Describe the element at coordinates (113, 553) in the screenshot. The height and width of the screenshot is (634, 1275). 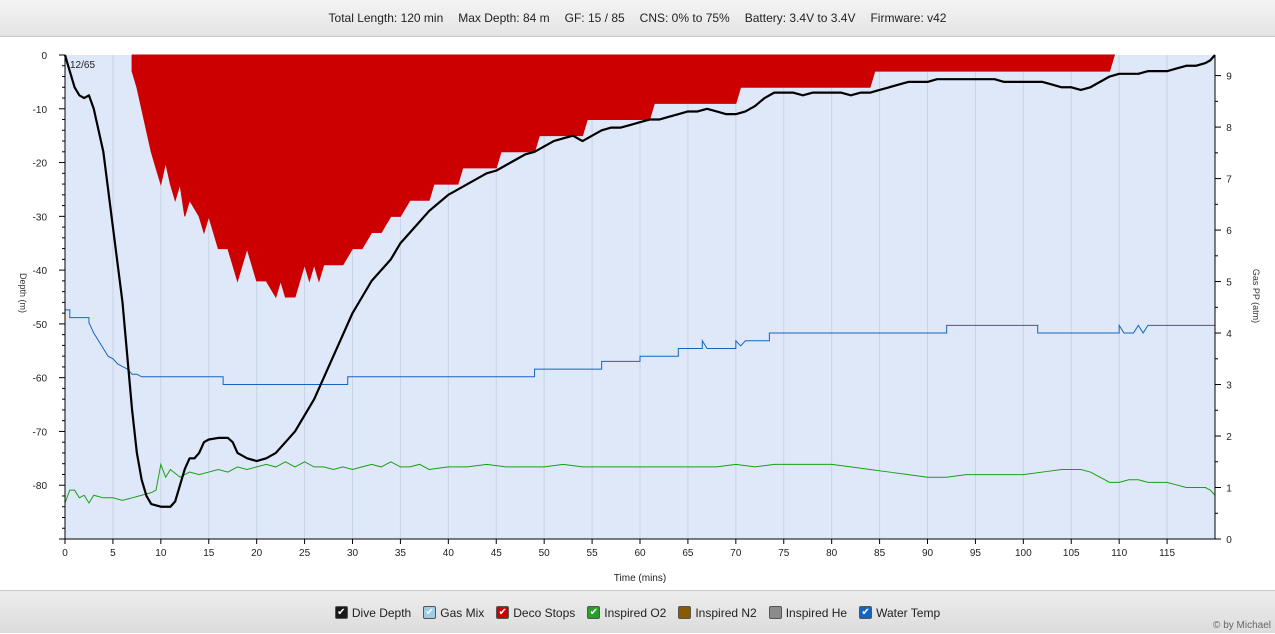
I see `x-tick-label: 5` at that location.